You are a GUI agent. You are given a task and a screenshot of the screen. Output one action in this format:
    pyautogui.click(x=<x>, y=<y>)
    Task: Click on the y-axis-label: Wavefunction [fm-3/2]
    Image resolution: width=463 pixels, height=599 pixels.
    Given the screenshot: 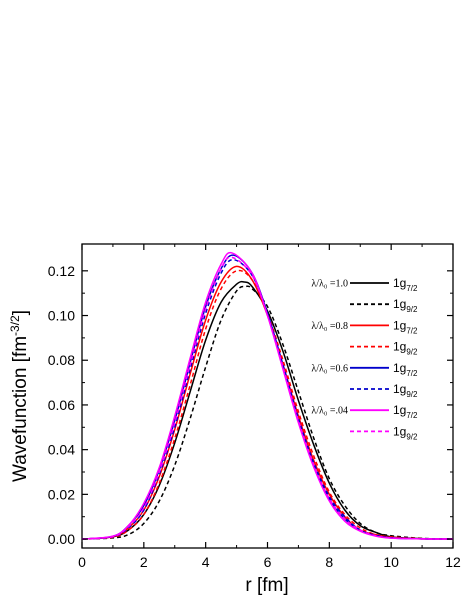 What is the action you would take?
    pyautogui.click(x=19, y=396)
    